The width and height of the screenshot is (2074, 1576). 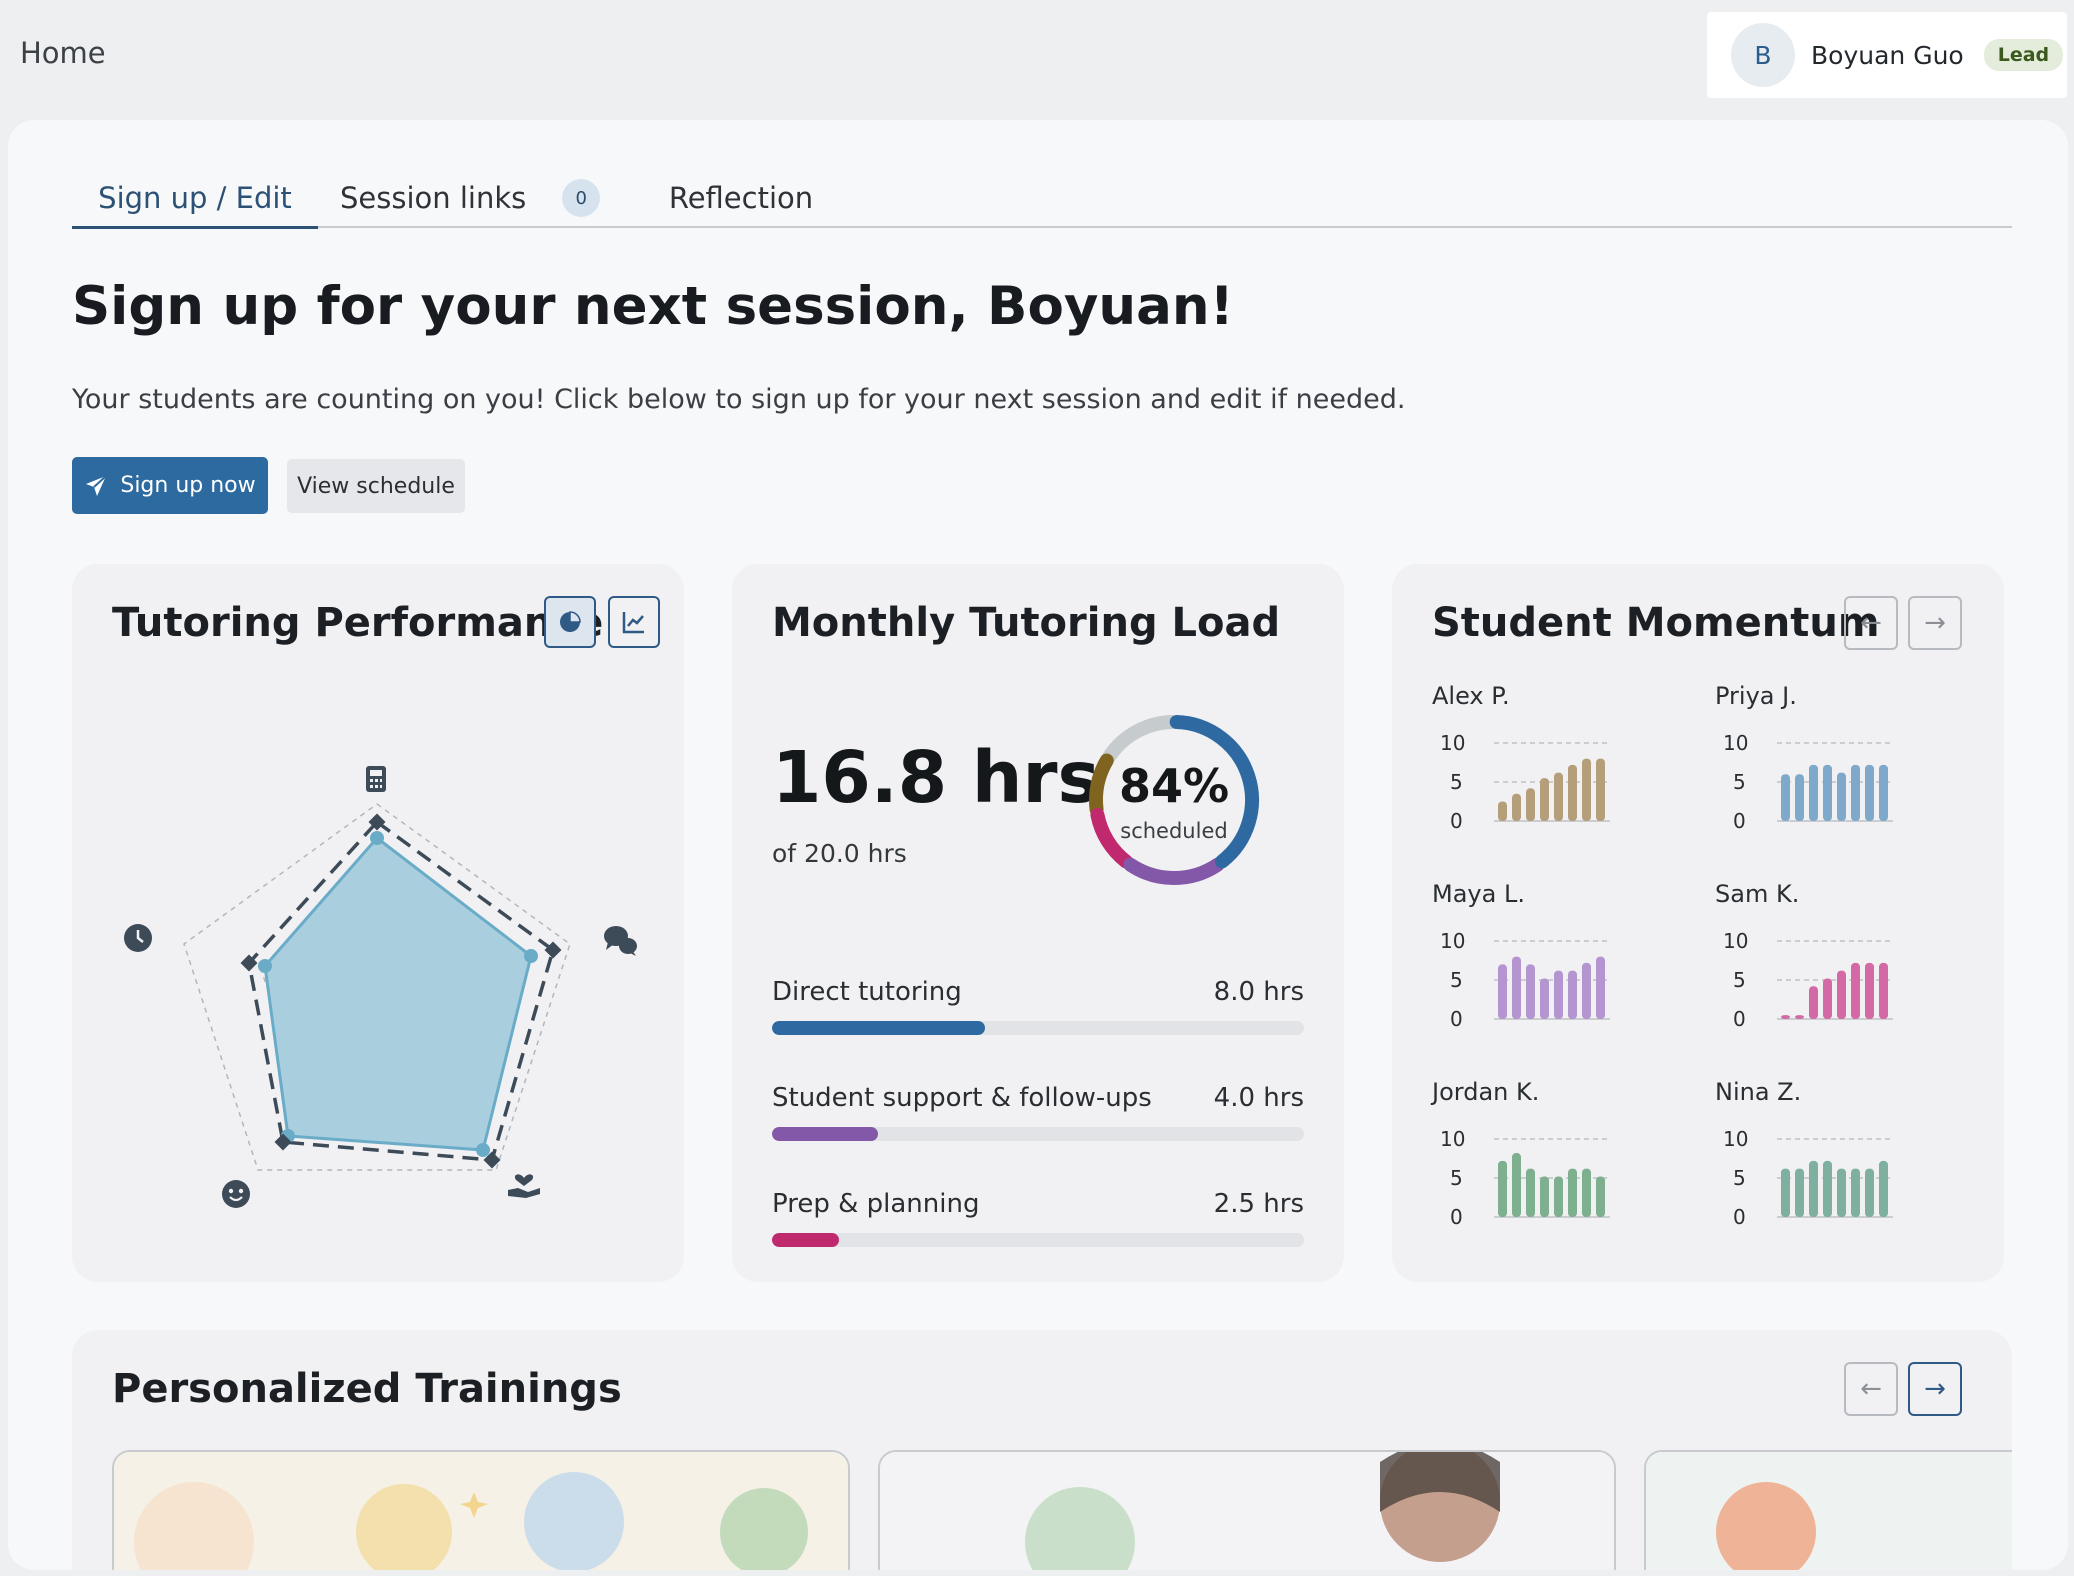 What do you see at coordinates (1486, 1092) in the screenshot?
I see `student-name: Jordan K.` at bounding box center [1486, 1092].